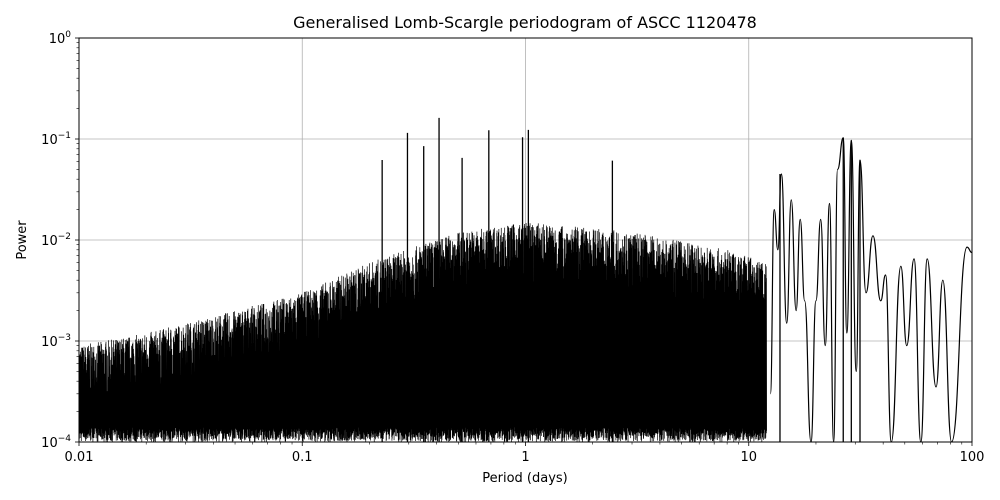 The height and width of the screenshot is (500, 1000). I want to click on y-tick-label: 10⁻², so click(56, 240).